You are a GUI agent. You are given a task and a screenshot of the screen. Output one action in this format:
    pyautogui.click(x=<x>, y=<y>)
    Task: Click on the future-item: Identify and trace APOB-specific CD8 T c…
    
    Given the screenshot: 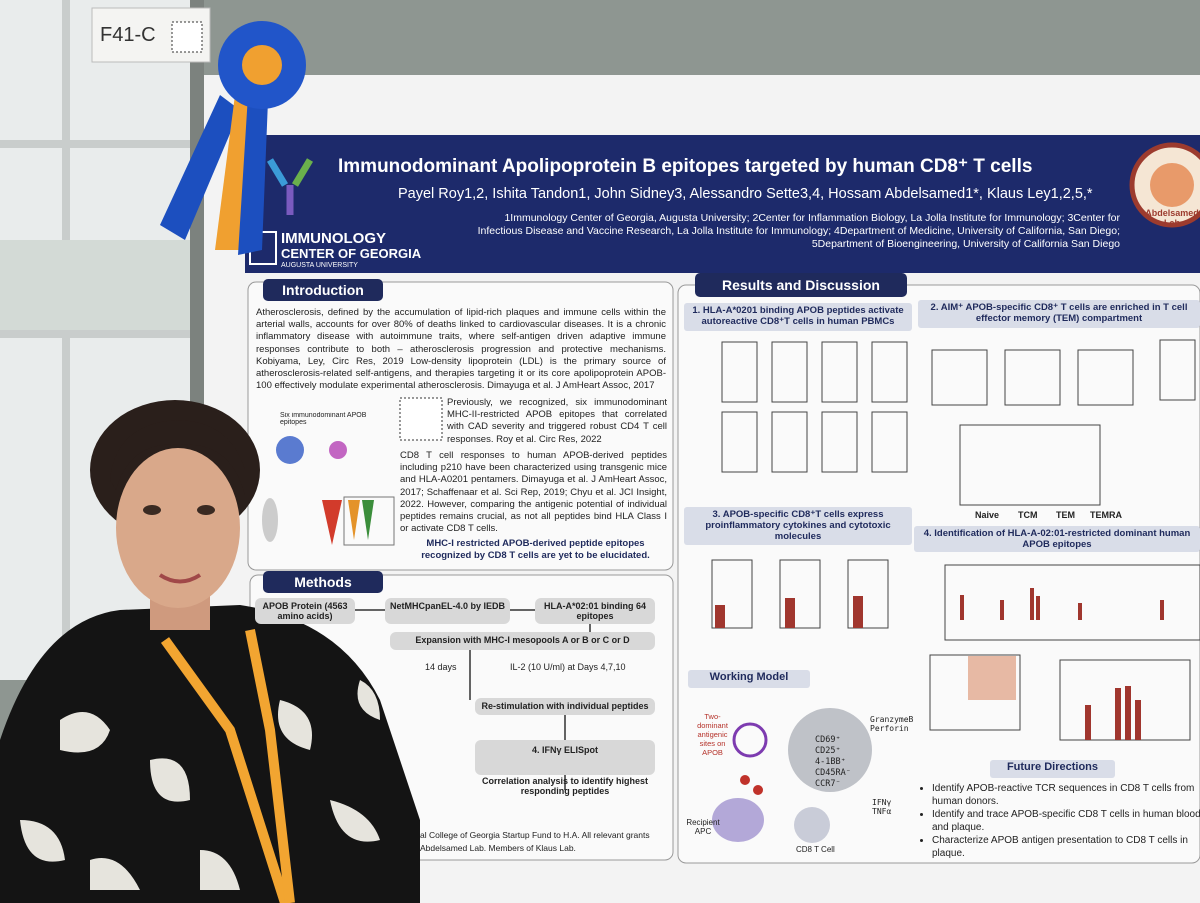 What is the action you would take?
    pyautogui.click(x=1066, y=821)
    